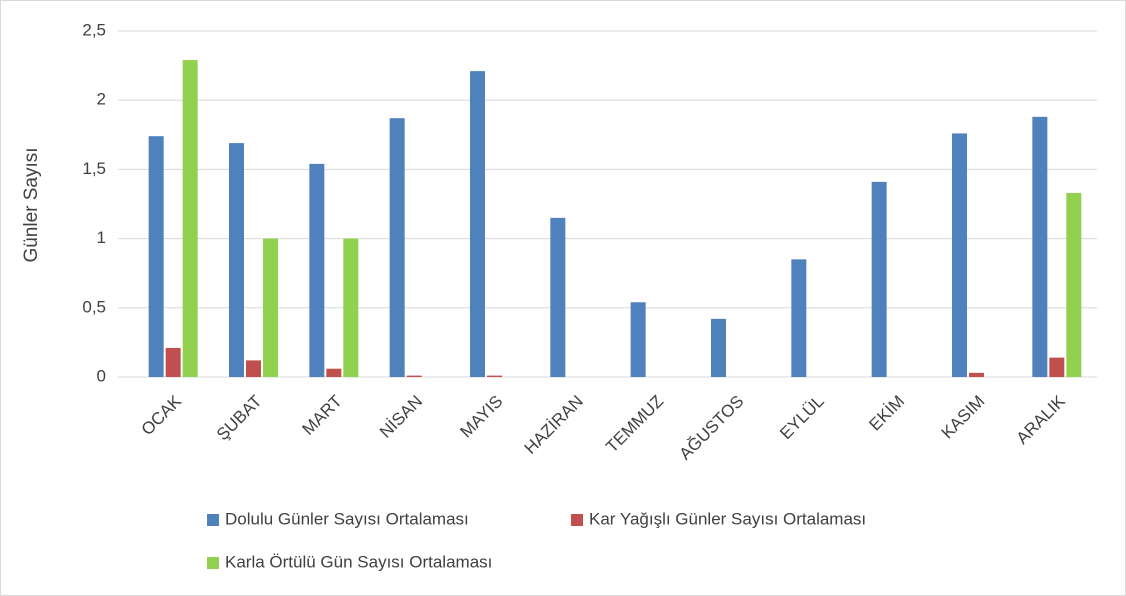 The height and width of the screenshot is (596, 1126). What do you see at coordinates (101, 99) in the screenshot?
I see `y-tick-label: 2` at bounding box center [101, 99].